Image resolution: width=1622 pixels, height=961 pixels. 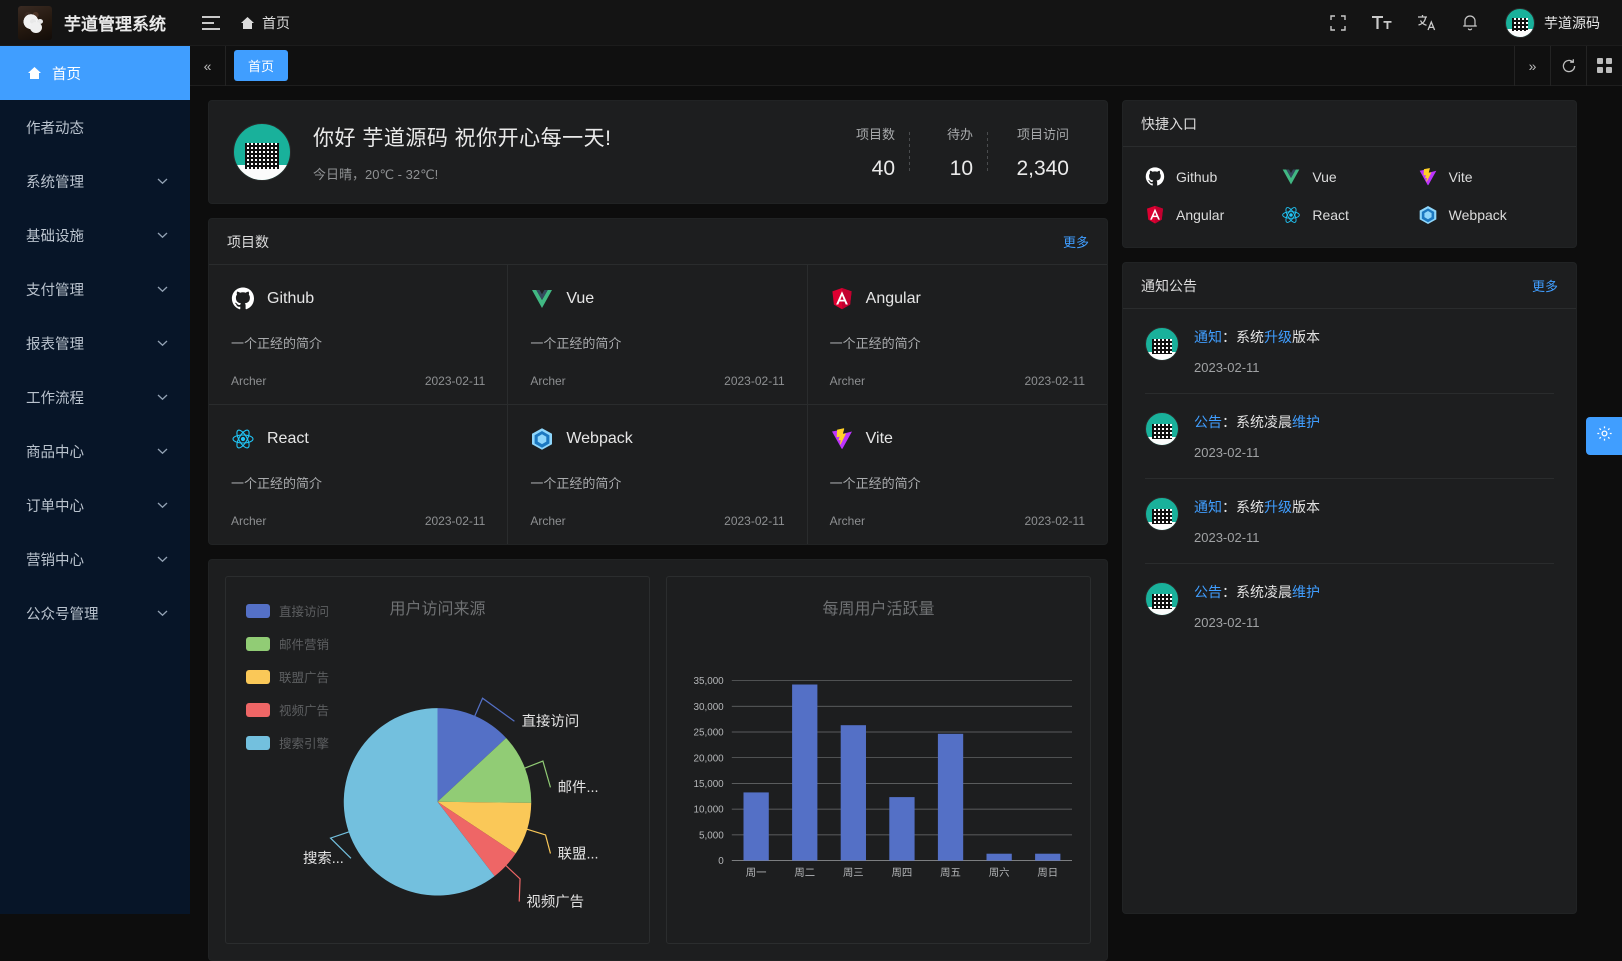 I want to click on quick-entry-item: Github, so click(x=1213, y=177).